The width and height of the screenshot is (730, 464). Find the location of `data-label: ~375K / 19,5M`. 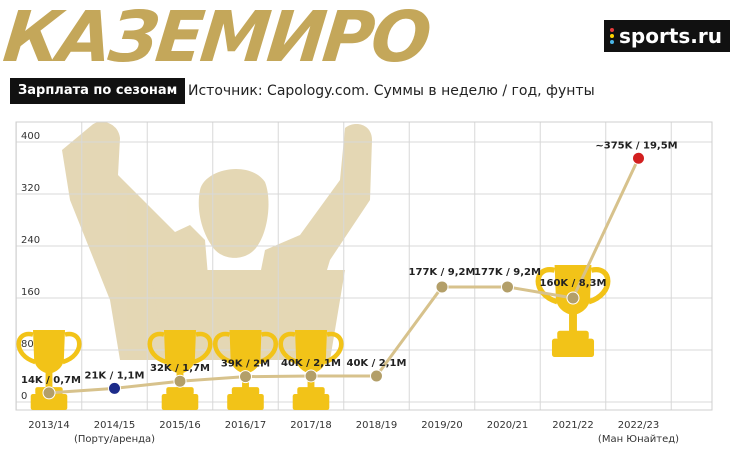

data-label: ~375K / 19,5M is located at coordinates (636, 145).